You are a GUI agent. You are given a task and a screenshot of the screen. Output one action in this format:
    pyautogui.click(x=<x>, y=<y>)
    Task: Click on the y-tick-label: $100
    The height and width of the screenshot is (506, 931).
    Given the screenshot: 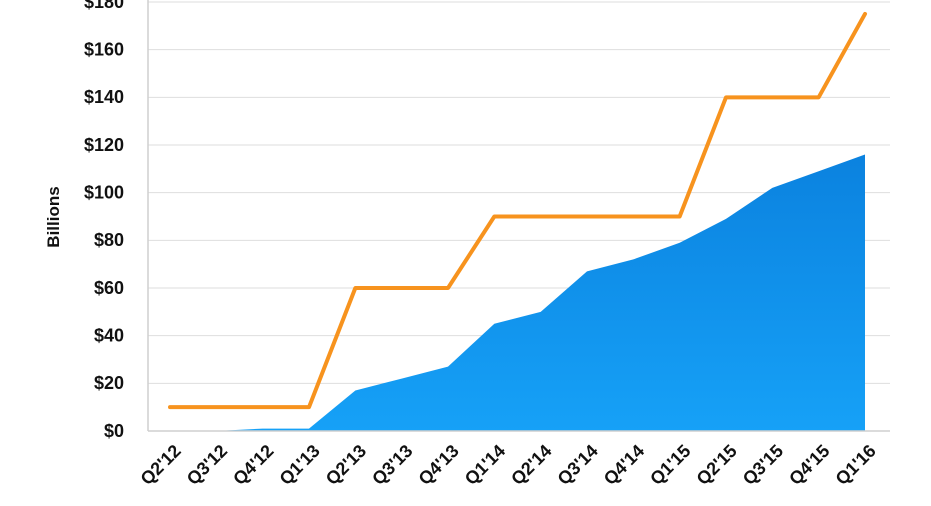 What is the action you would take?
    pyautogui.click(x=104, y=192)
    